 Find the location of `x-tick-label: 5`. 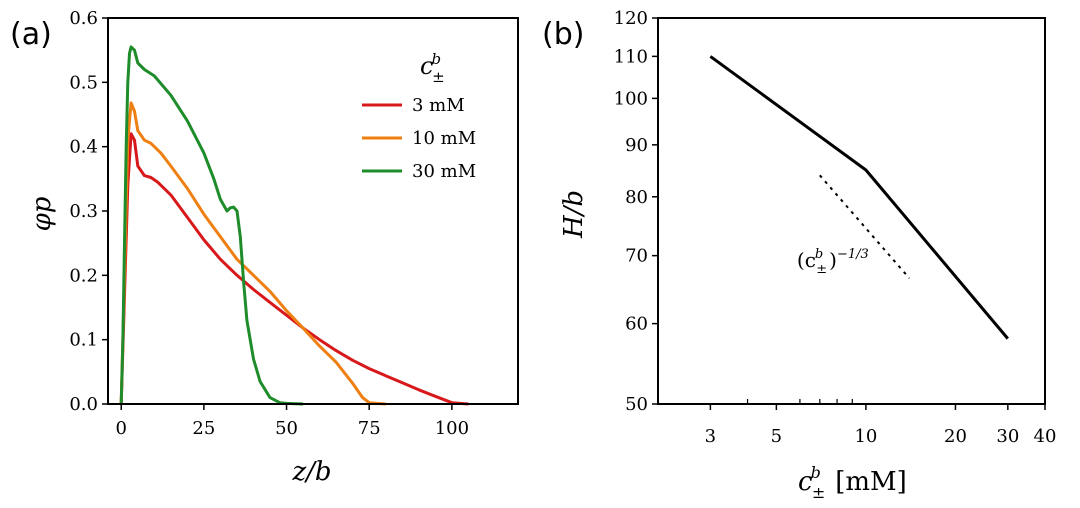

x-tick-label: 5 is located at coordinates (776, 436).